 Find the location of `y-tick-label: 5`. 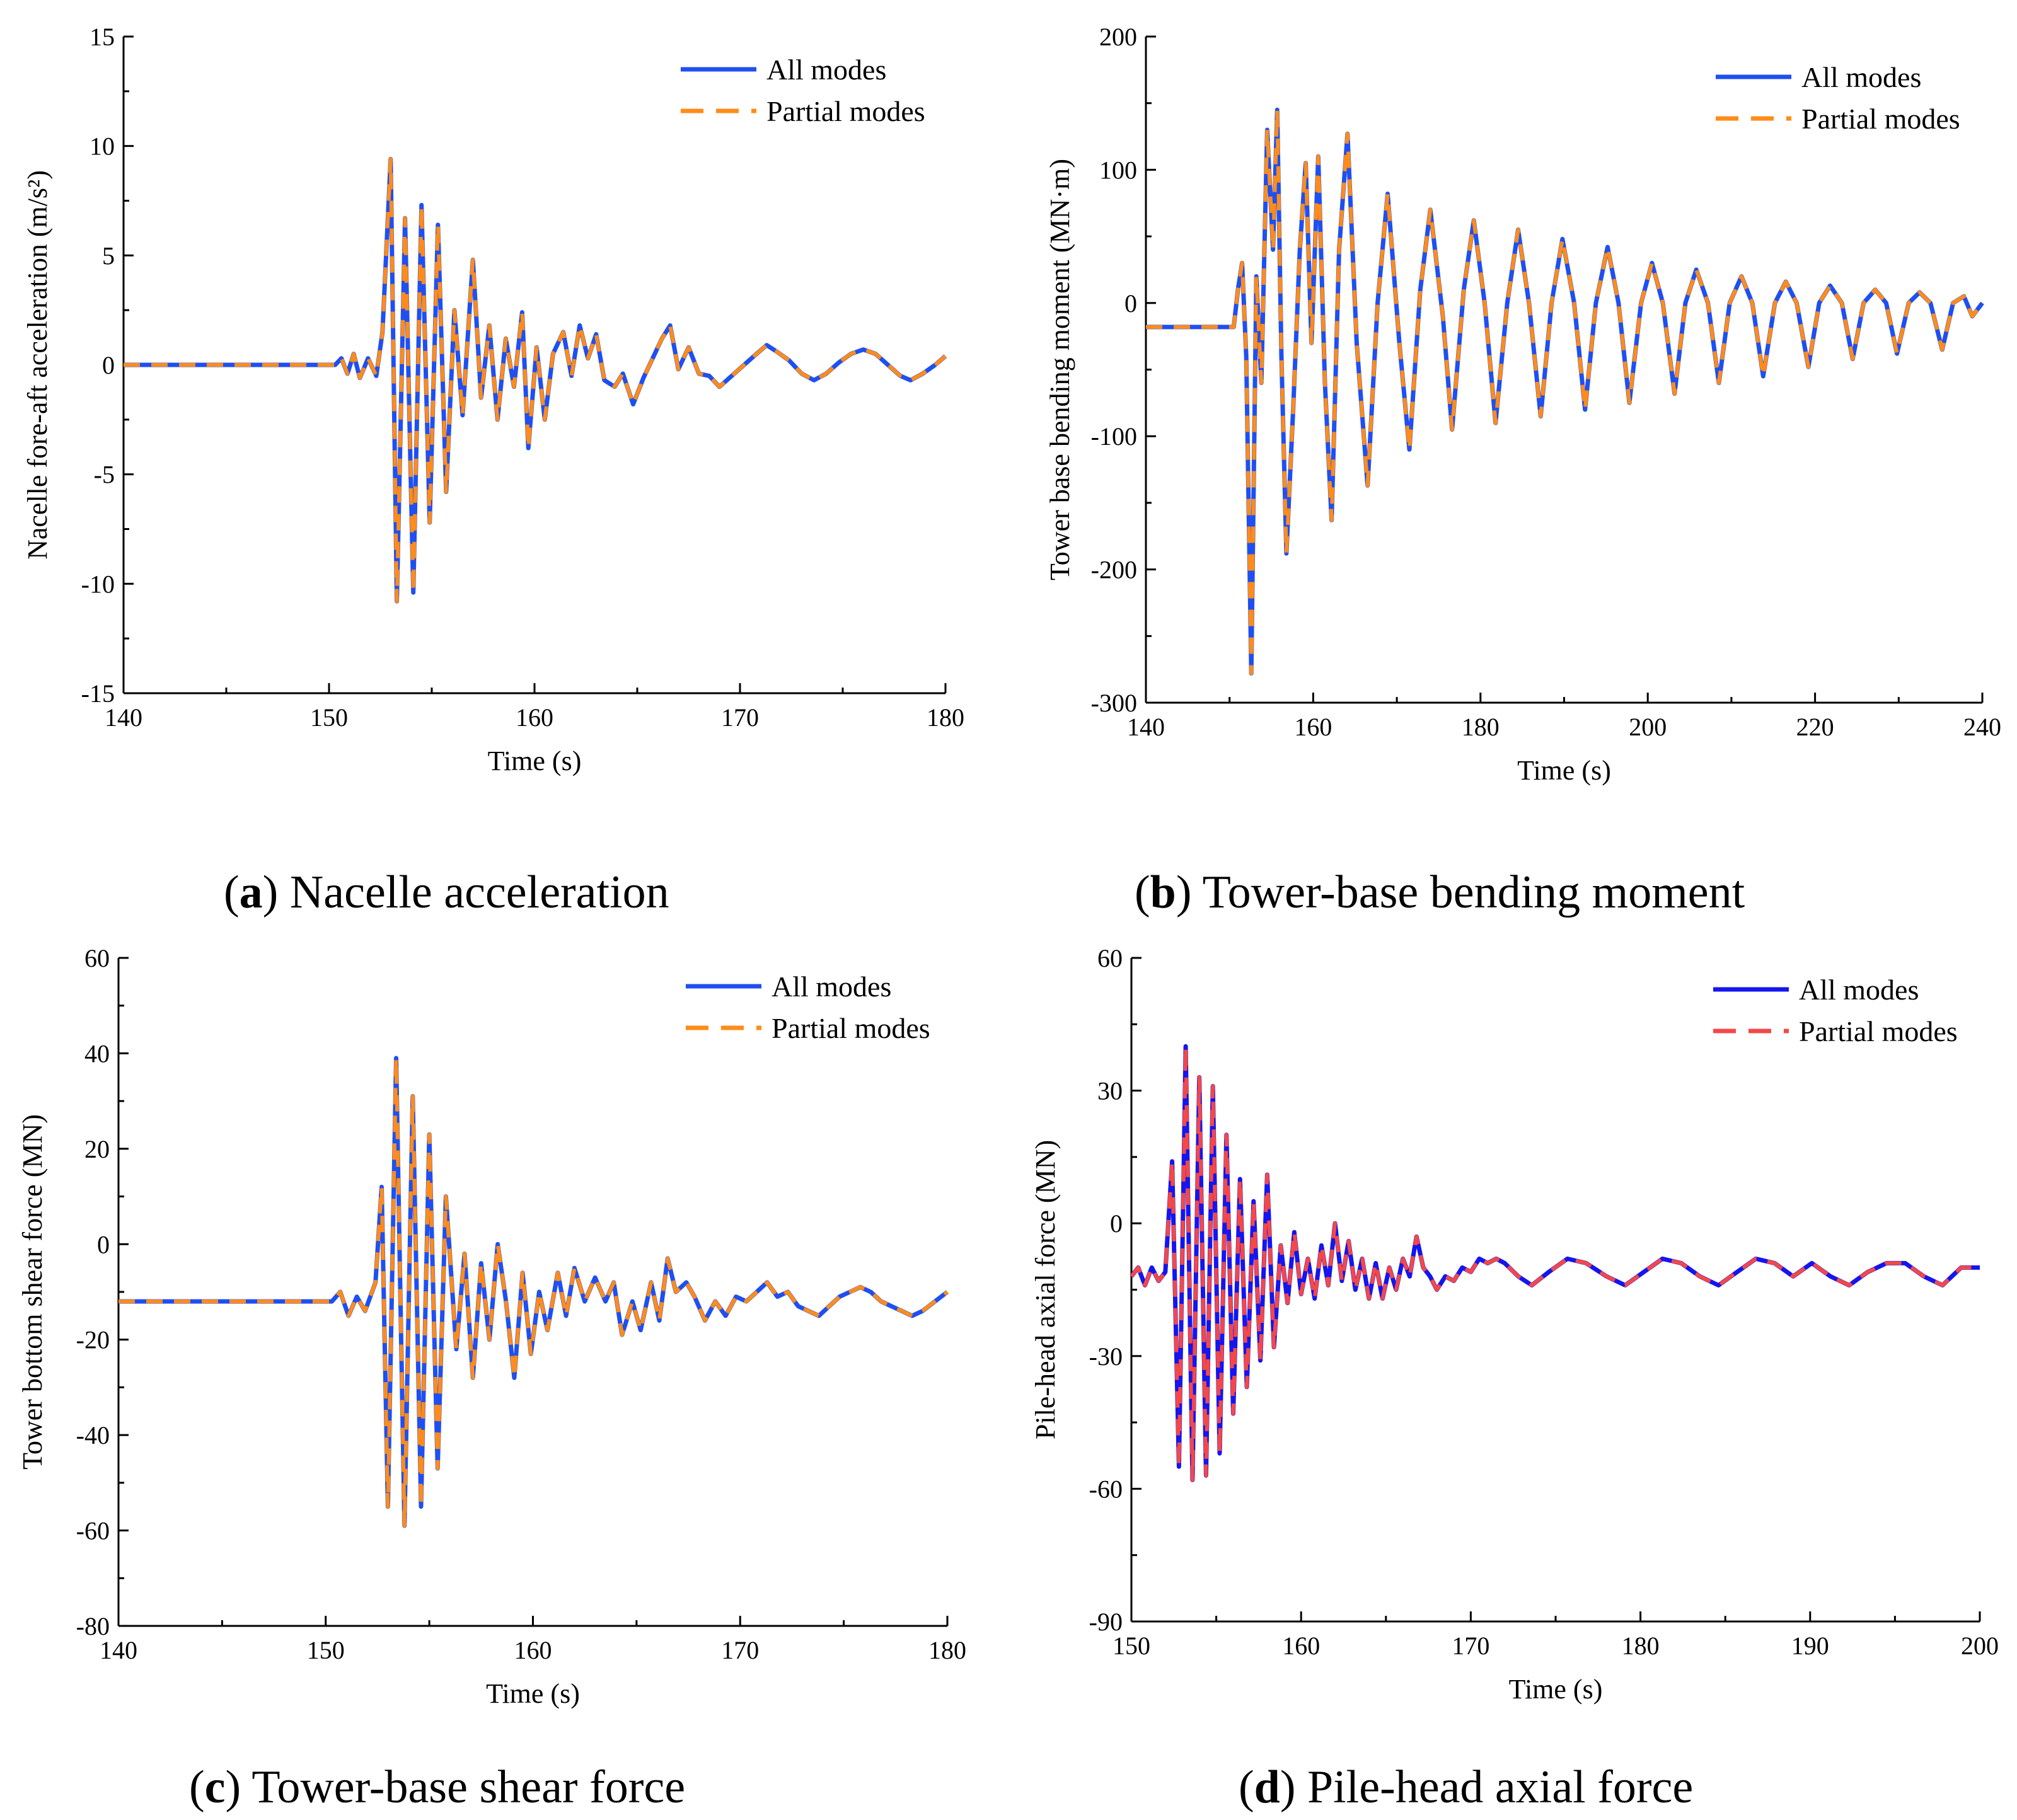

y-tick-label: 5 is located at coordinates (109, 255).